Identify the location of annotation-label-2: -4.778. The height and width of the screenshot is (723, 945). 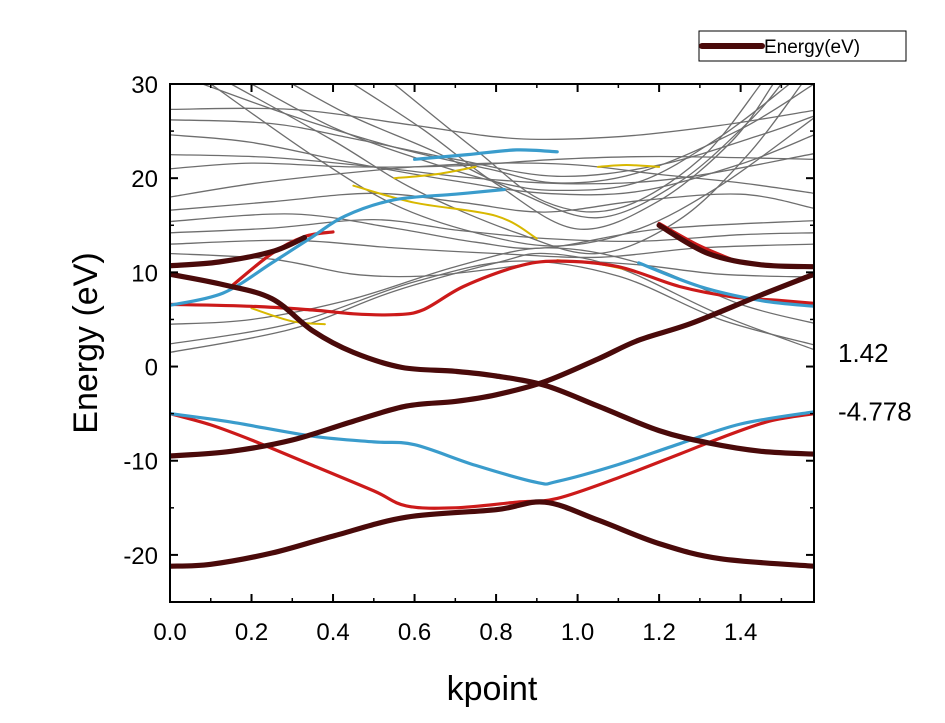
(875, 412).